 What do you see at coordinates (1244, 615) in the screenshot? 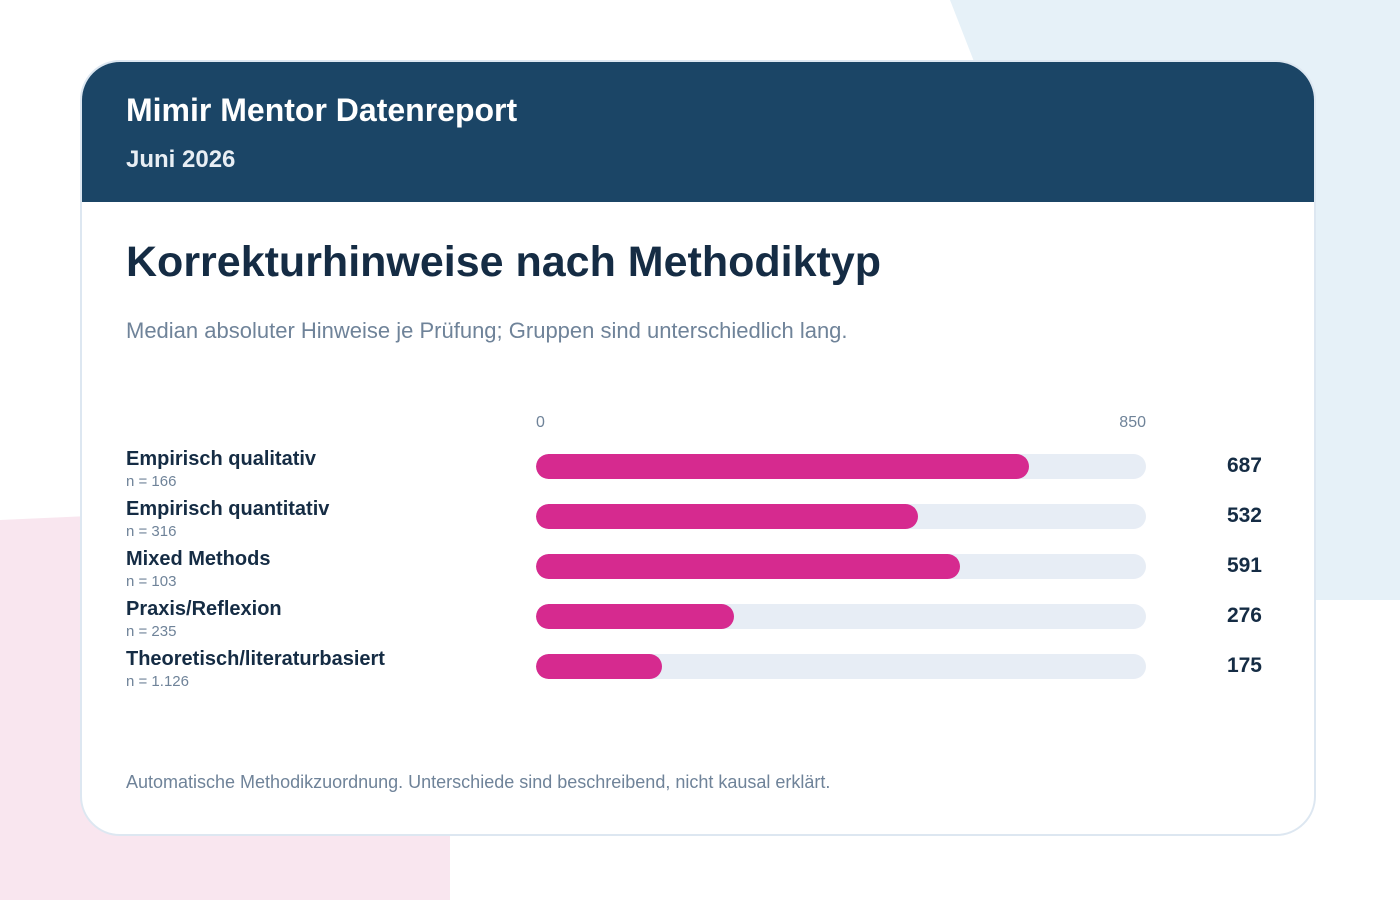
I see `value-label: 276` at bounding box center [1244, 615].